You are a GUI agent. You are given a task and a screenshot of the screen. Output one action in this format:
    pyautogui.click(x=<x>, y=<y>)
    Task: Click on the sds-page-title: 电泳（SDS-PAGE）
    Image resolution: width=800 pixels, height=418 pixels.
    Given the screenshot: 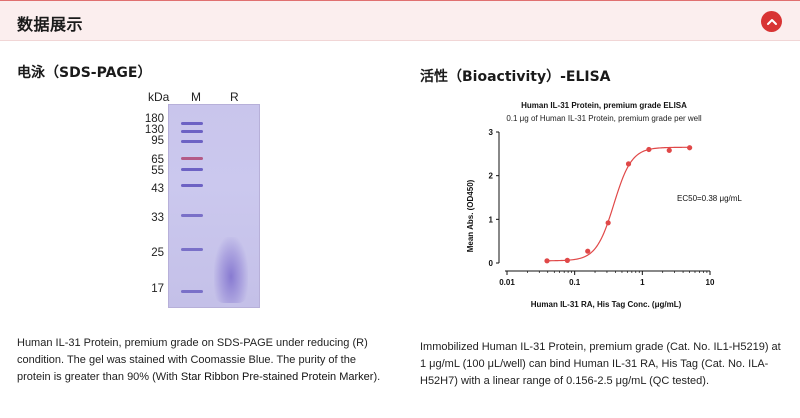 What is the action you would take?
    pyautogui.click(x=84, y=73)
    